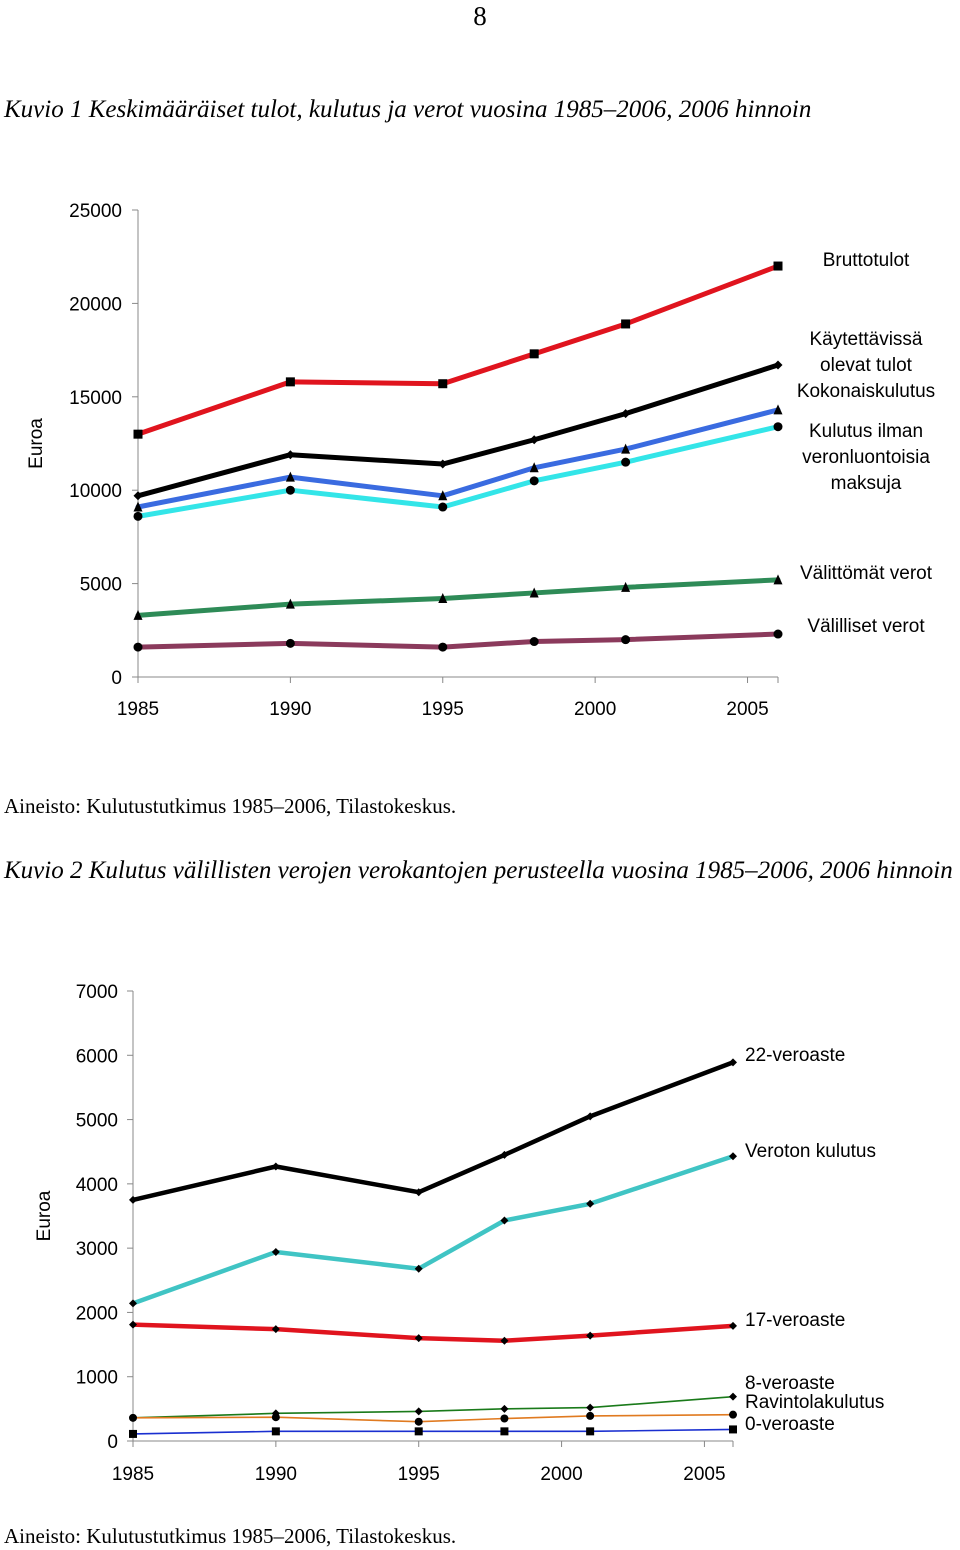  Describe the element at coordinates (95, 211) in the screenshot. I see `y-tick-label: 25000` at that location.